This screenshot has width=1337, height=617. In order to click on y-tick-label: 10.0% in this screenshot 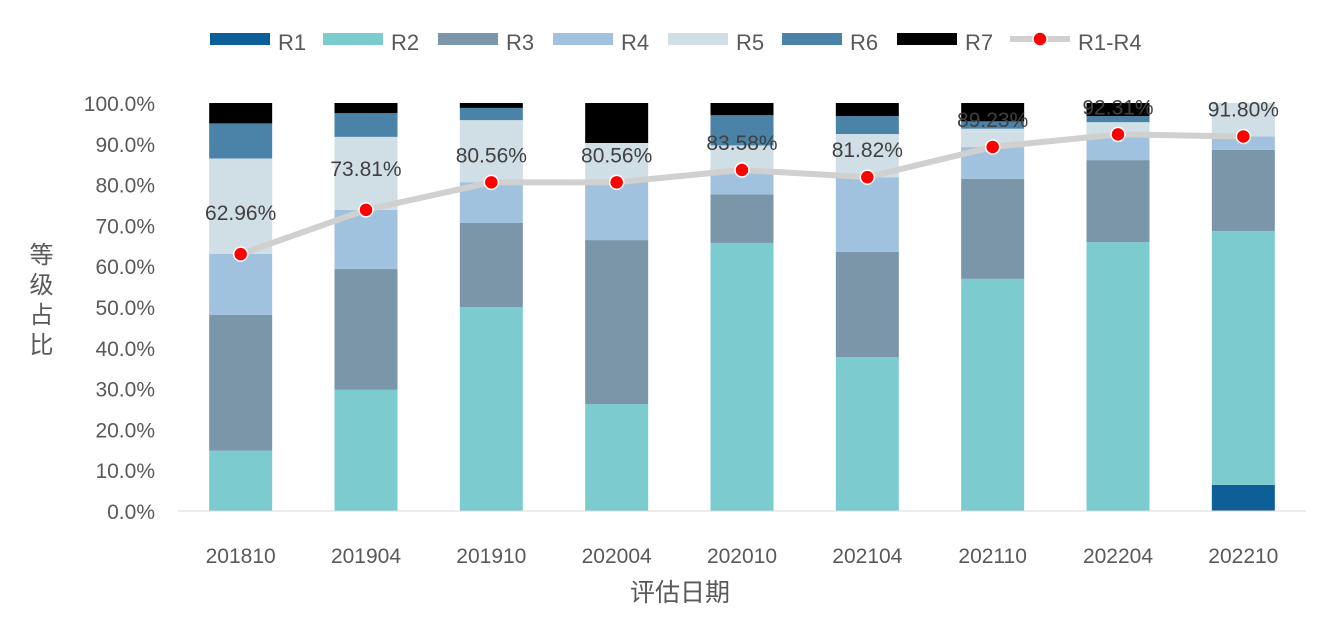, I will do `click(125, 471)`.